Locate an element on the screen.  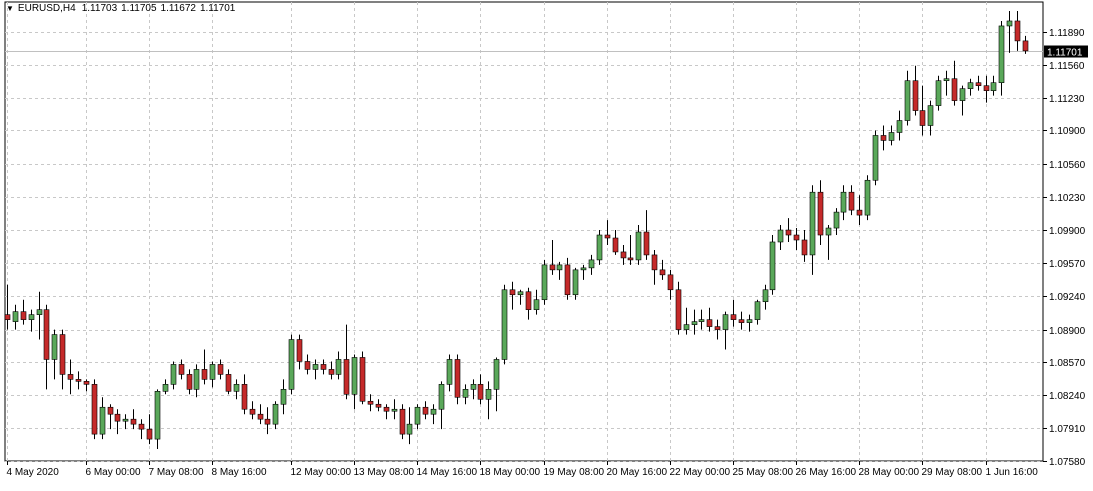
y-tick-label: 1.07910 is located at coordinates (1067, 429).